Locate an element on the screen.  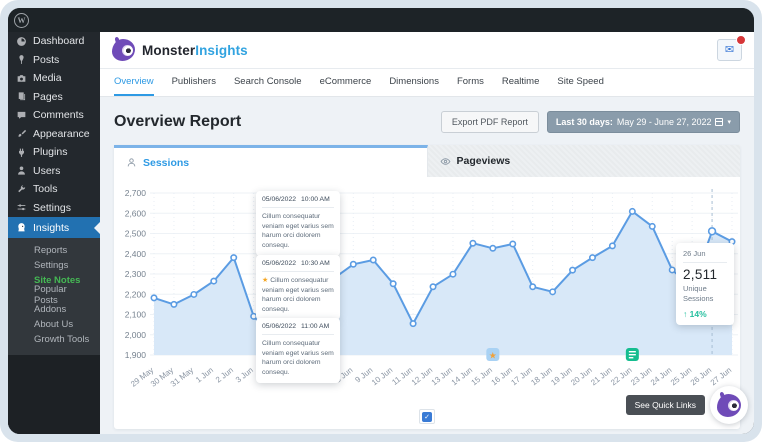
sidebar-item-label: Settings is located at coordinates (52, 207).